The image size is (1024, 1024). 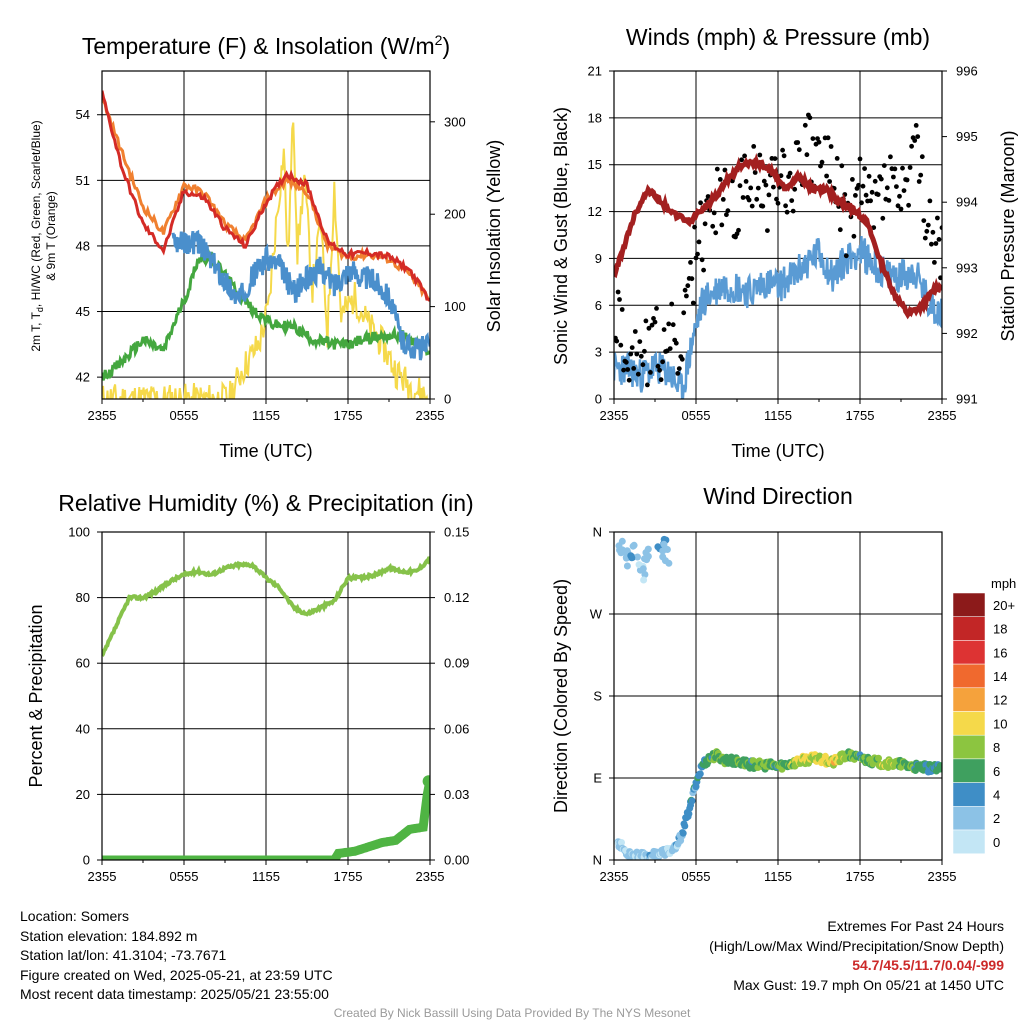 I want to click on rh-y2tick-label: 0.15, so click(x=456, y=532).